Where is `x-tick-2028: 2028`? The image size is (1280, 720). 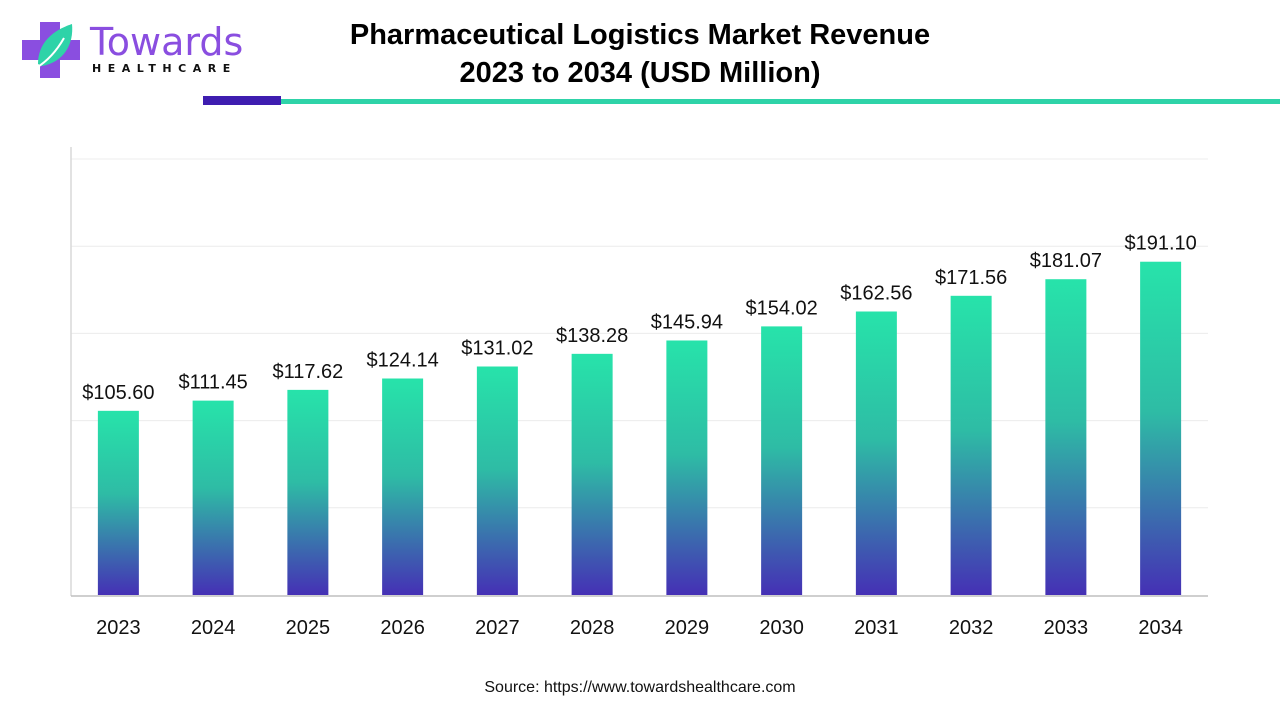
x-tick-2028: 2028 is located at coordinates (592, 628).